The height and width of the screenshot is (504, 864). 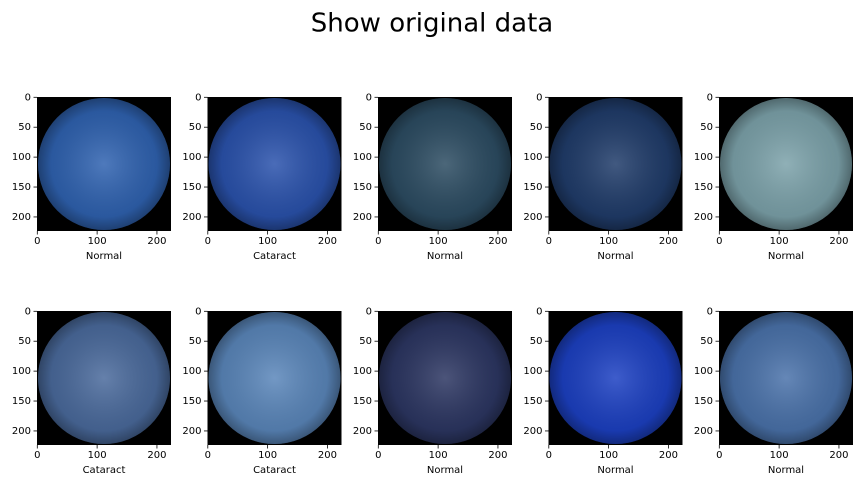 What do you see at coordinates (432, 24) in the screenshot?
I see `figure-title: Show original data` at bounding box center [432, 24].